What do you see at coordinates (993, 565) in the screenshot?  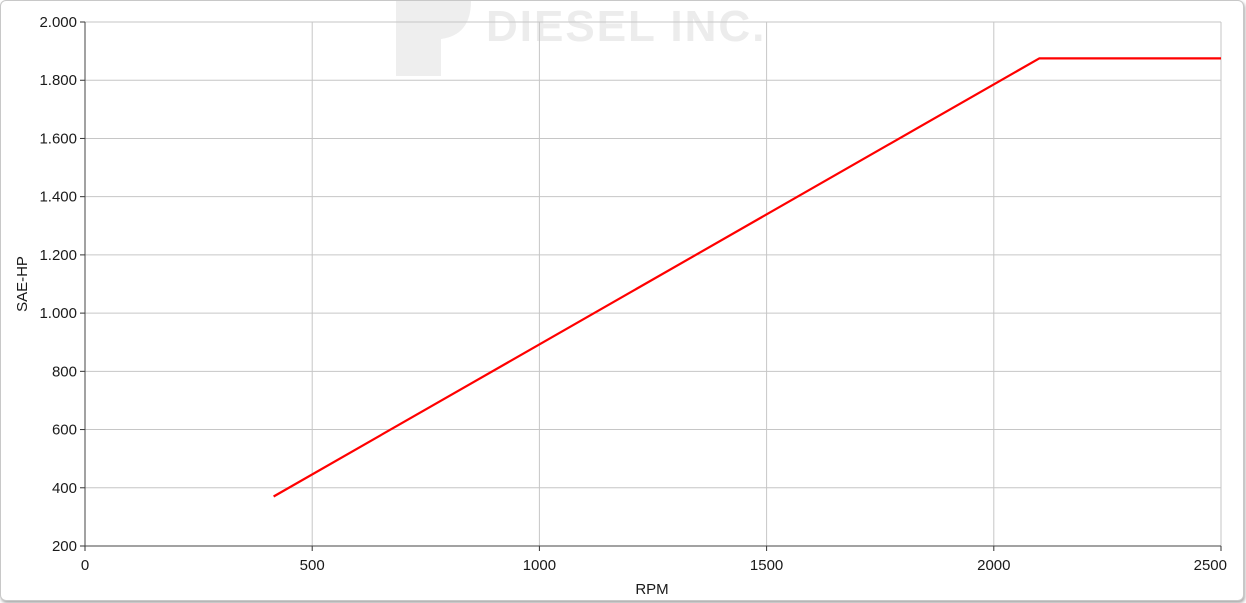 I see `x-tick-label: 2000` at bounding box center [993, 565].